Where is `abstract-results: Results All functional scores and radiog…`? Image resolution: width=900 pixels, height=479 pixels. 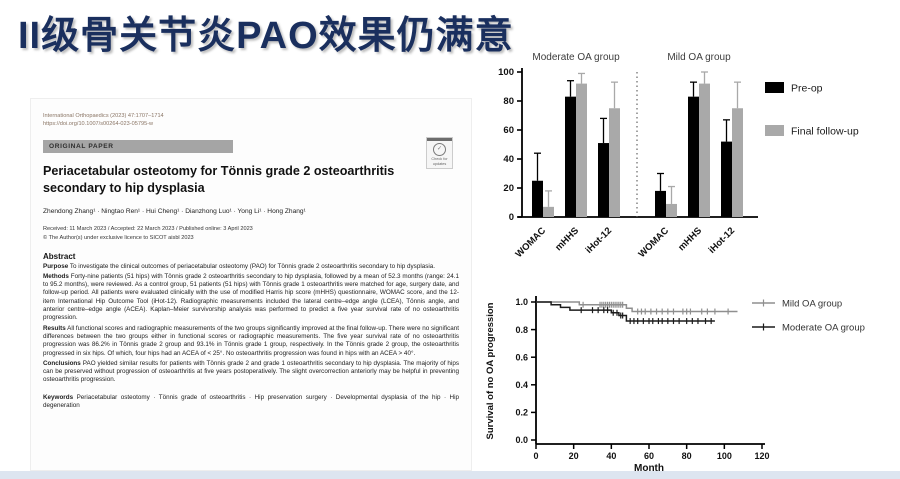 abstract-results: Results All functional scores and radiog… is located at coordinates (251, 341).